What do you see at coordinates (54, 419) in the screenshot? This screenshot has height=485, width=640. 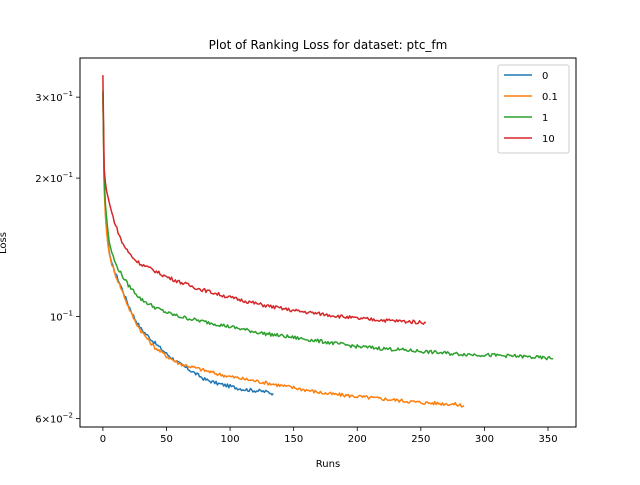 I see `y-tick-label: 6×10⁻²` at bounding box center [54, 419].